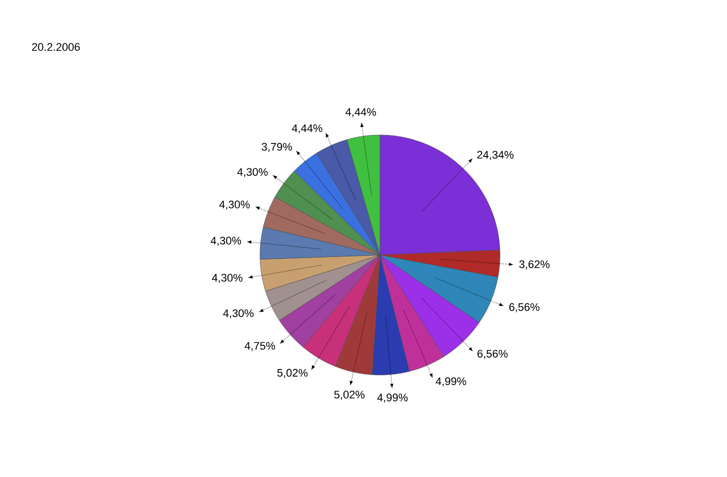 The width and height of the screenshot is (727, 477). Describe the element at coordinates (495, 155) in the screenshot. I see `data-label: 24,34%` at that location.